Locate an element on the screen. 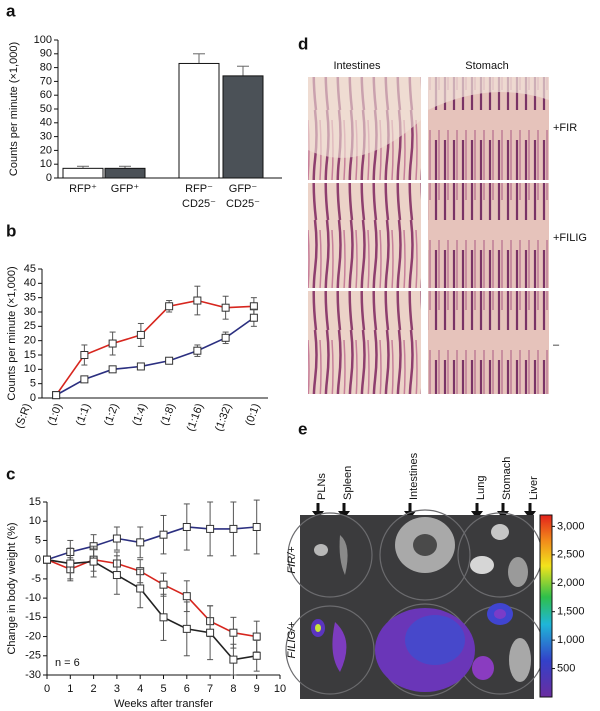 The height and width of the screenshot is (711, 600). x-tick-label: (1:4) is located at coordinates (139, 414).